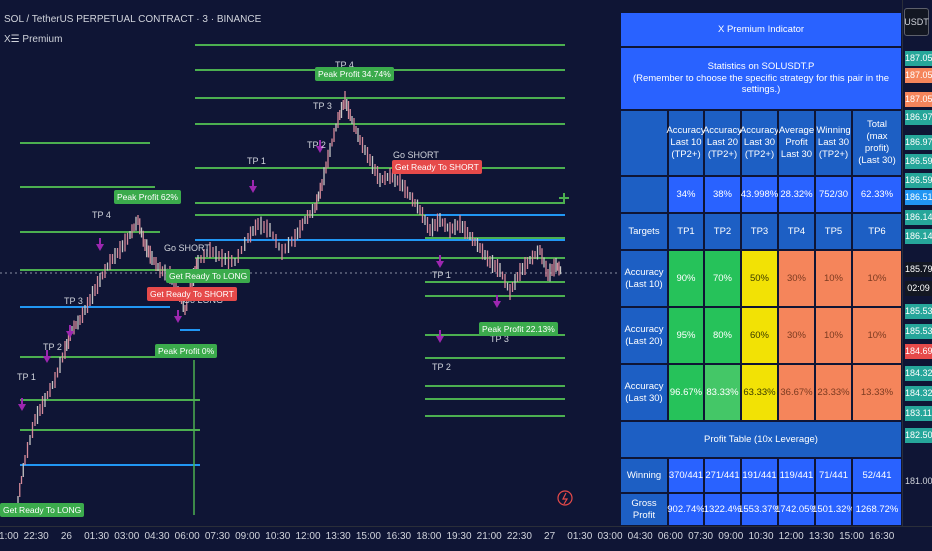 This screenshot has width=932, height=551. Describe the element at coordinates (147, 197) in the screenshot. I see `peak-profit-62-tag: Peak Profit 62%` at that location.